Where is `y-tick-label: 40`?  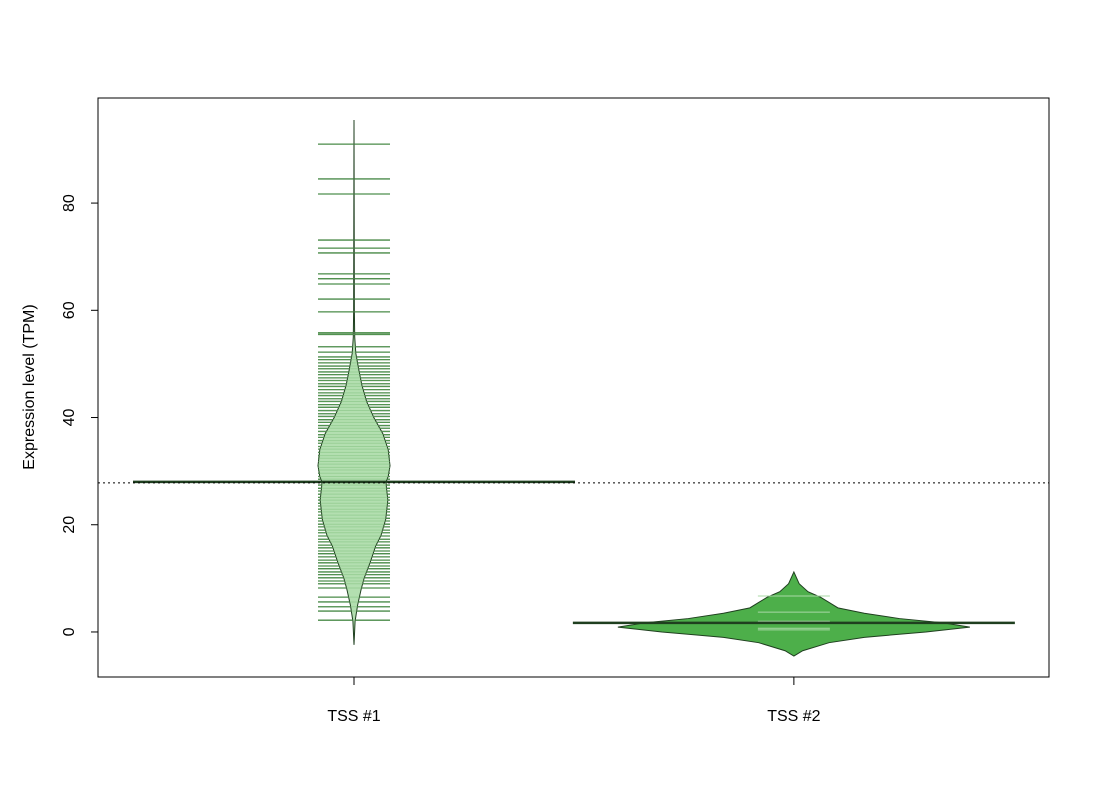
y-tick-label: 40 is located at coordinates (69, 418).